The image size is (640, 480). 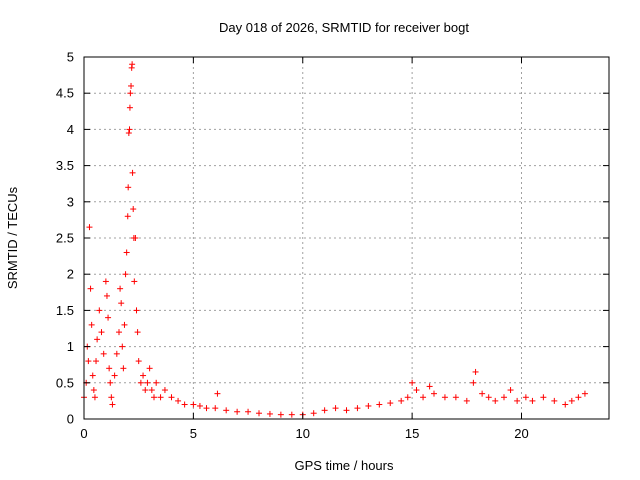 I want to click on x-axis-label: GPS time / hours, so click(x=344, y=465).